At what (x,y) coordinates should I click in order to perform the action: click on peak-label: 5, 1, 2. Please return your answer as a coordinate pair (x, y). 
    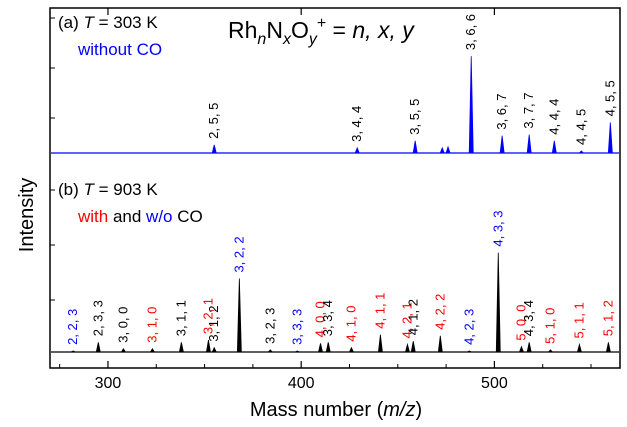
    Looking at the image, I should click on (607, 318).